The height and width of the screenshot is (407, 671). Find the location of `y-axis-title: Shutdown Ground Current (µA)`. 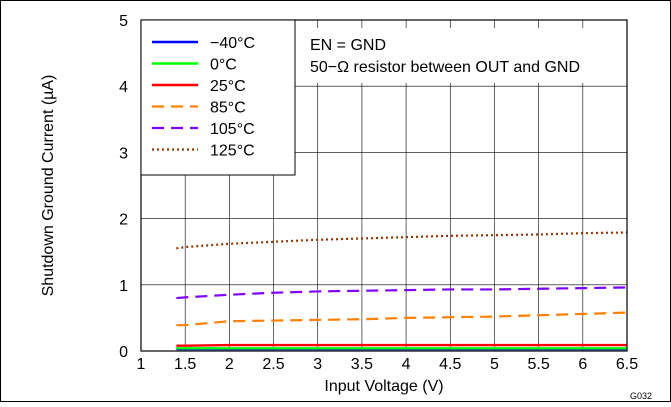

y-axis-title: Shutdown Ground Current (µA) is located at coordinates (48, 186).